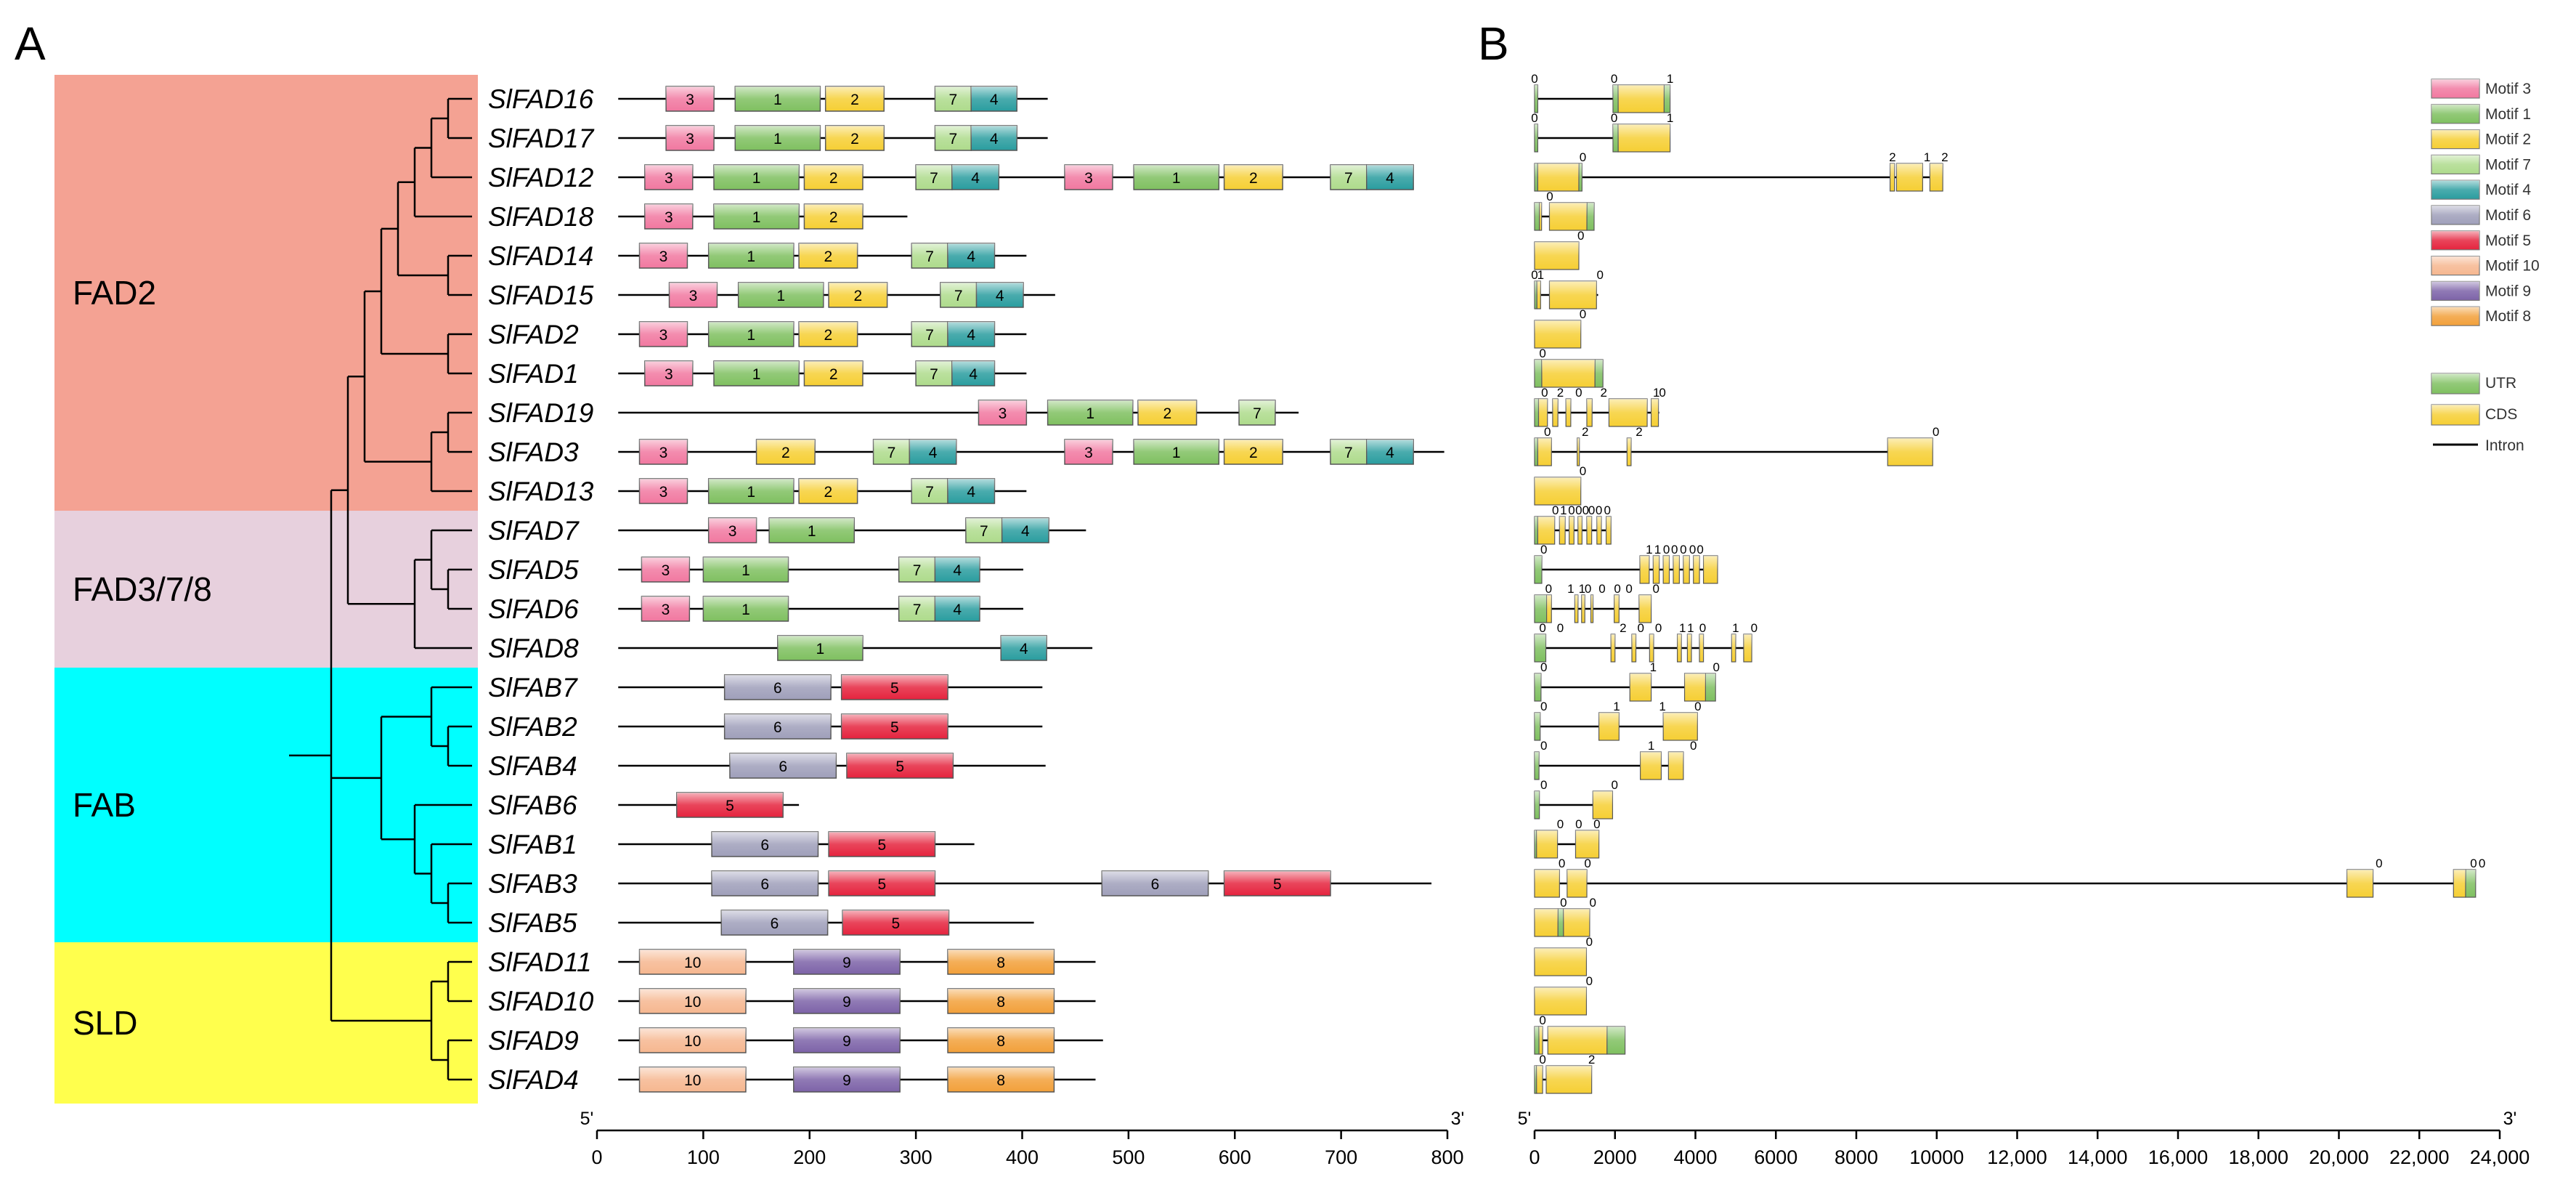  Describe the element at coordinates (1493, 43) in the screenshot. I see `panel-label-b: B` at that location.